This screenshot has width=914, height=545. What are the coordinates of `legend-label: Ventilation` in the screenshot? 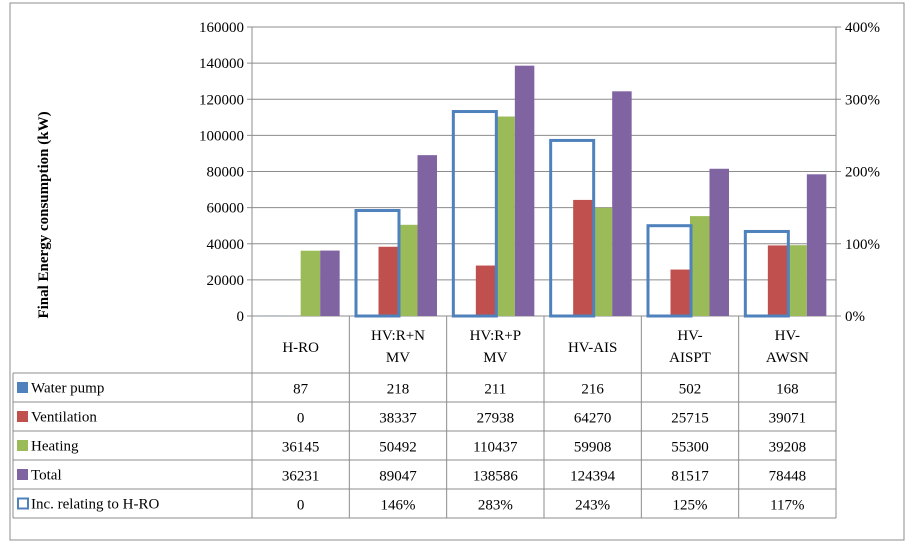 It's located at (64, 418).